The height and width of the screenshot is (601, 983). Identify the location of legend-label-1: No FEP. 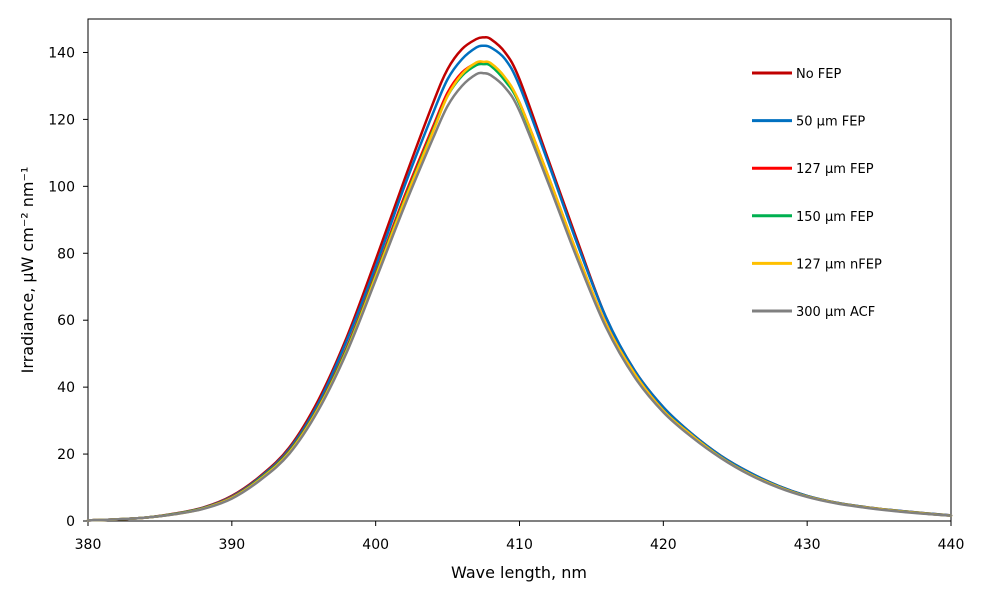
(819, 74).